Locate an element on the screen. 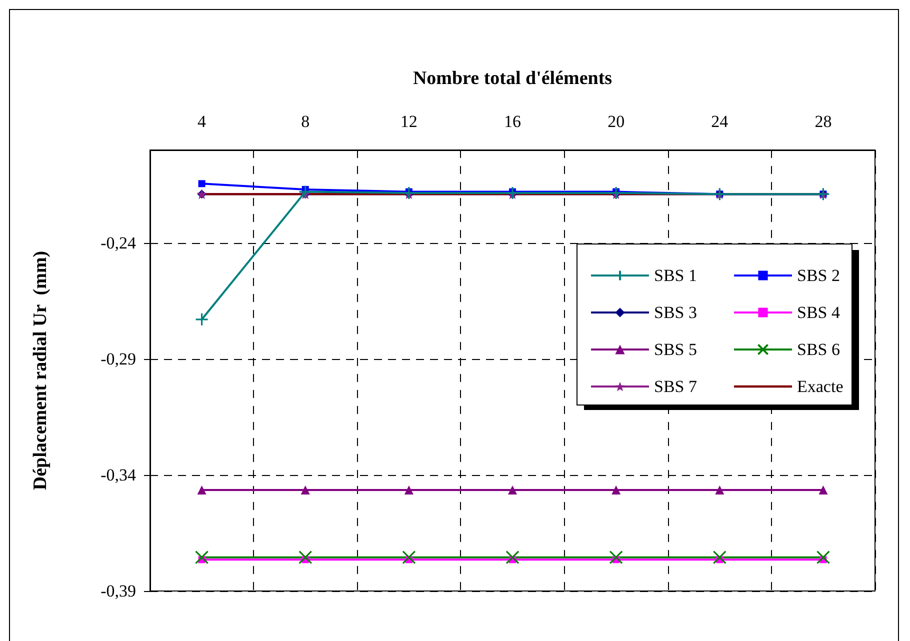  legend-label: SBS 2 is located at coordinates (818, 275).